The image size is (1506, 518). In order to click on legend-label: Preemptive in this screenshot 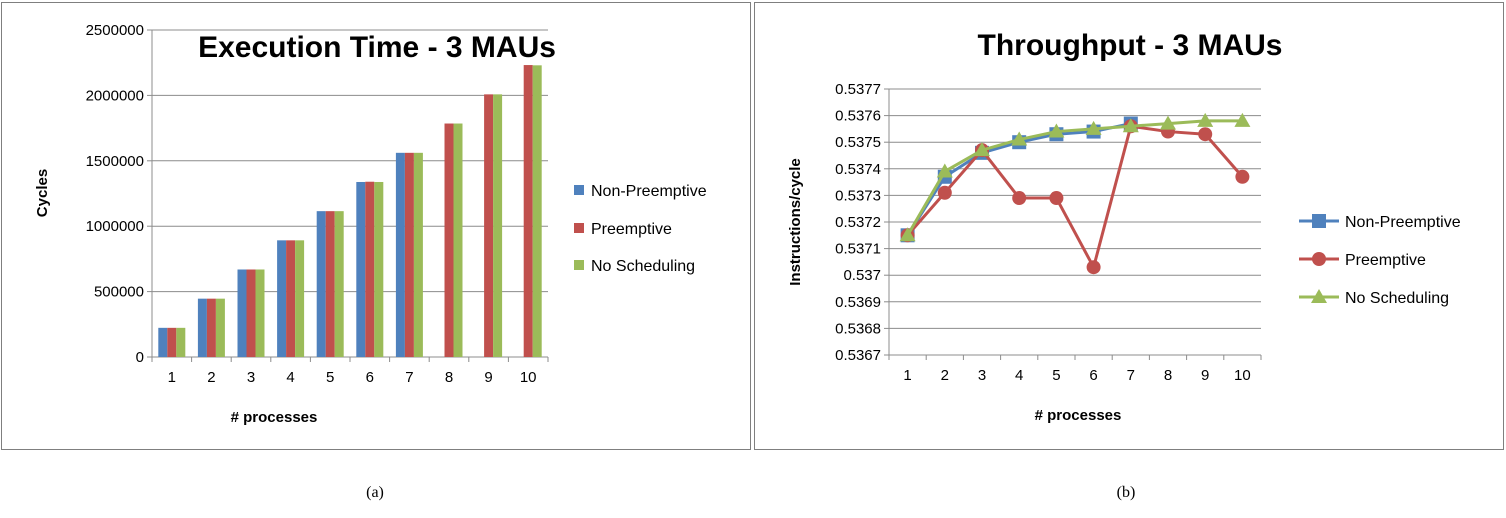, I will do `click(1385, 260)`.